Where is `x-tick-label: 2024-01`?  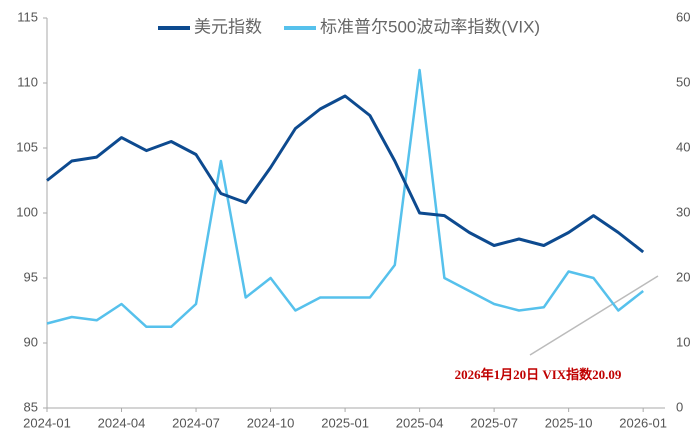 x-tick-label: 2024-01 is located at coordinates (47, 422).